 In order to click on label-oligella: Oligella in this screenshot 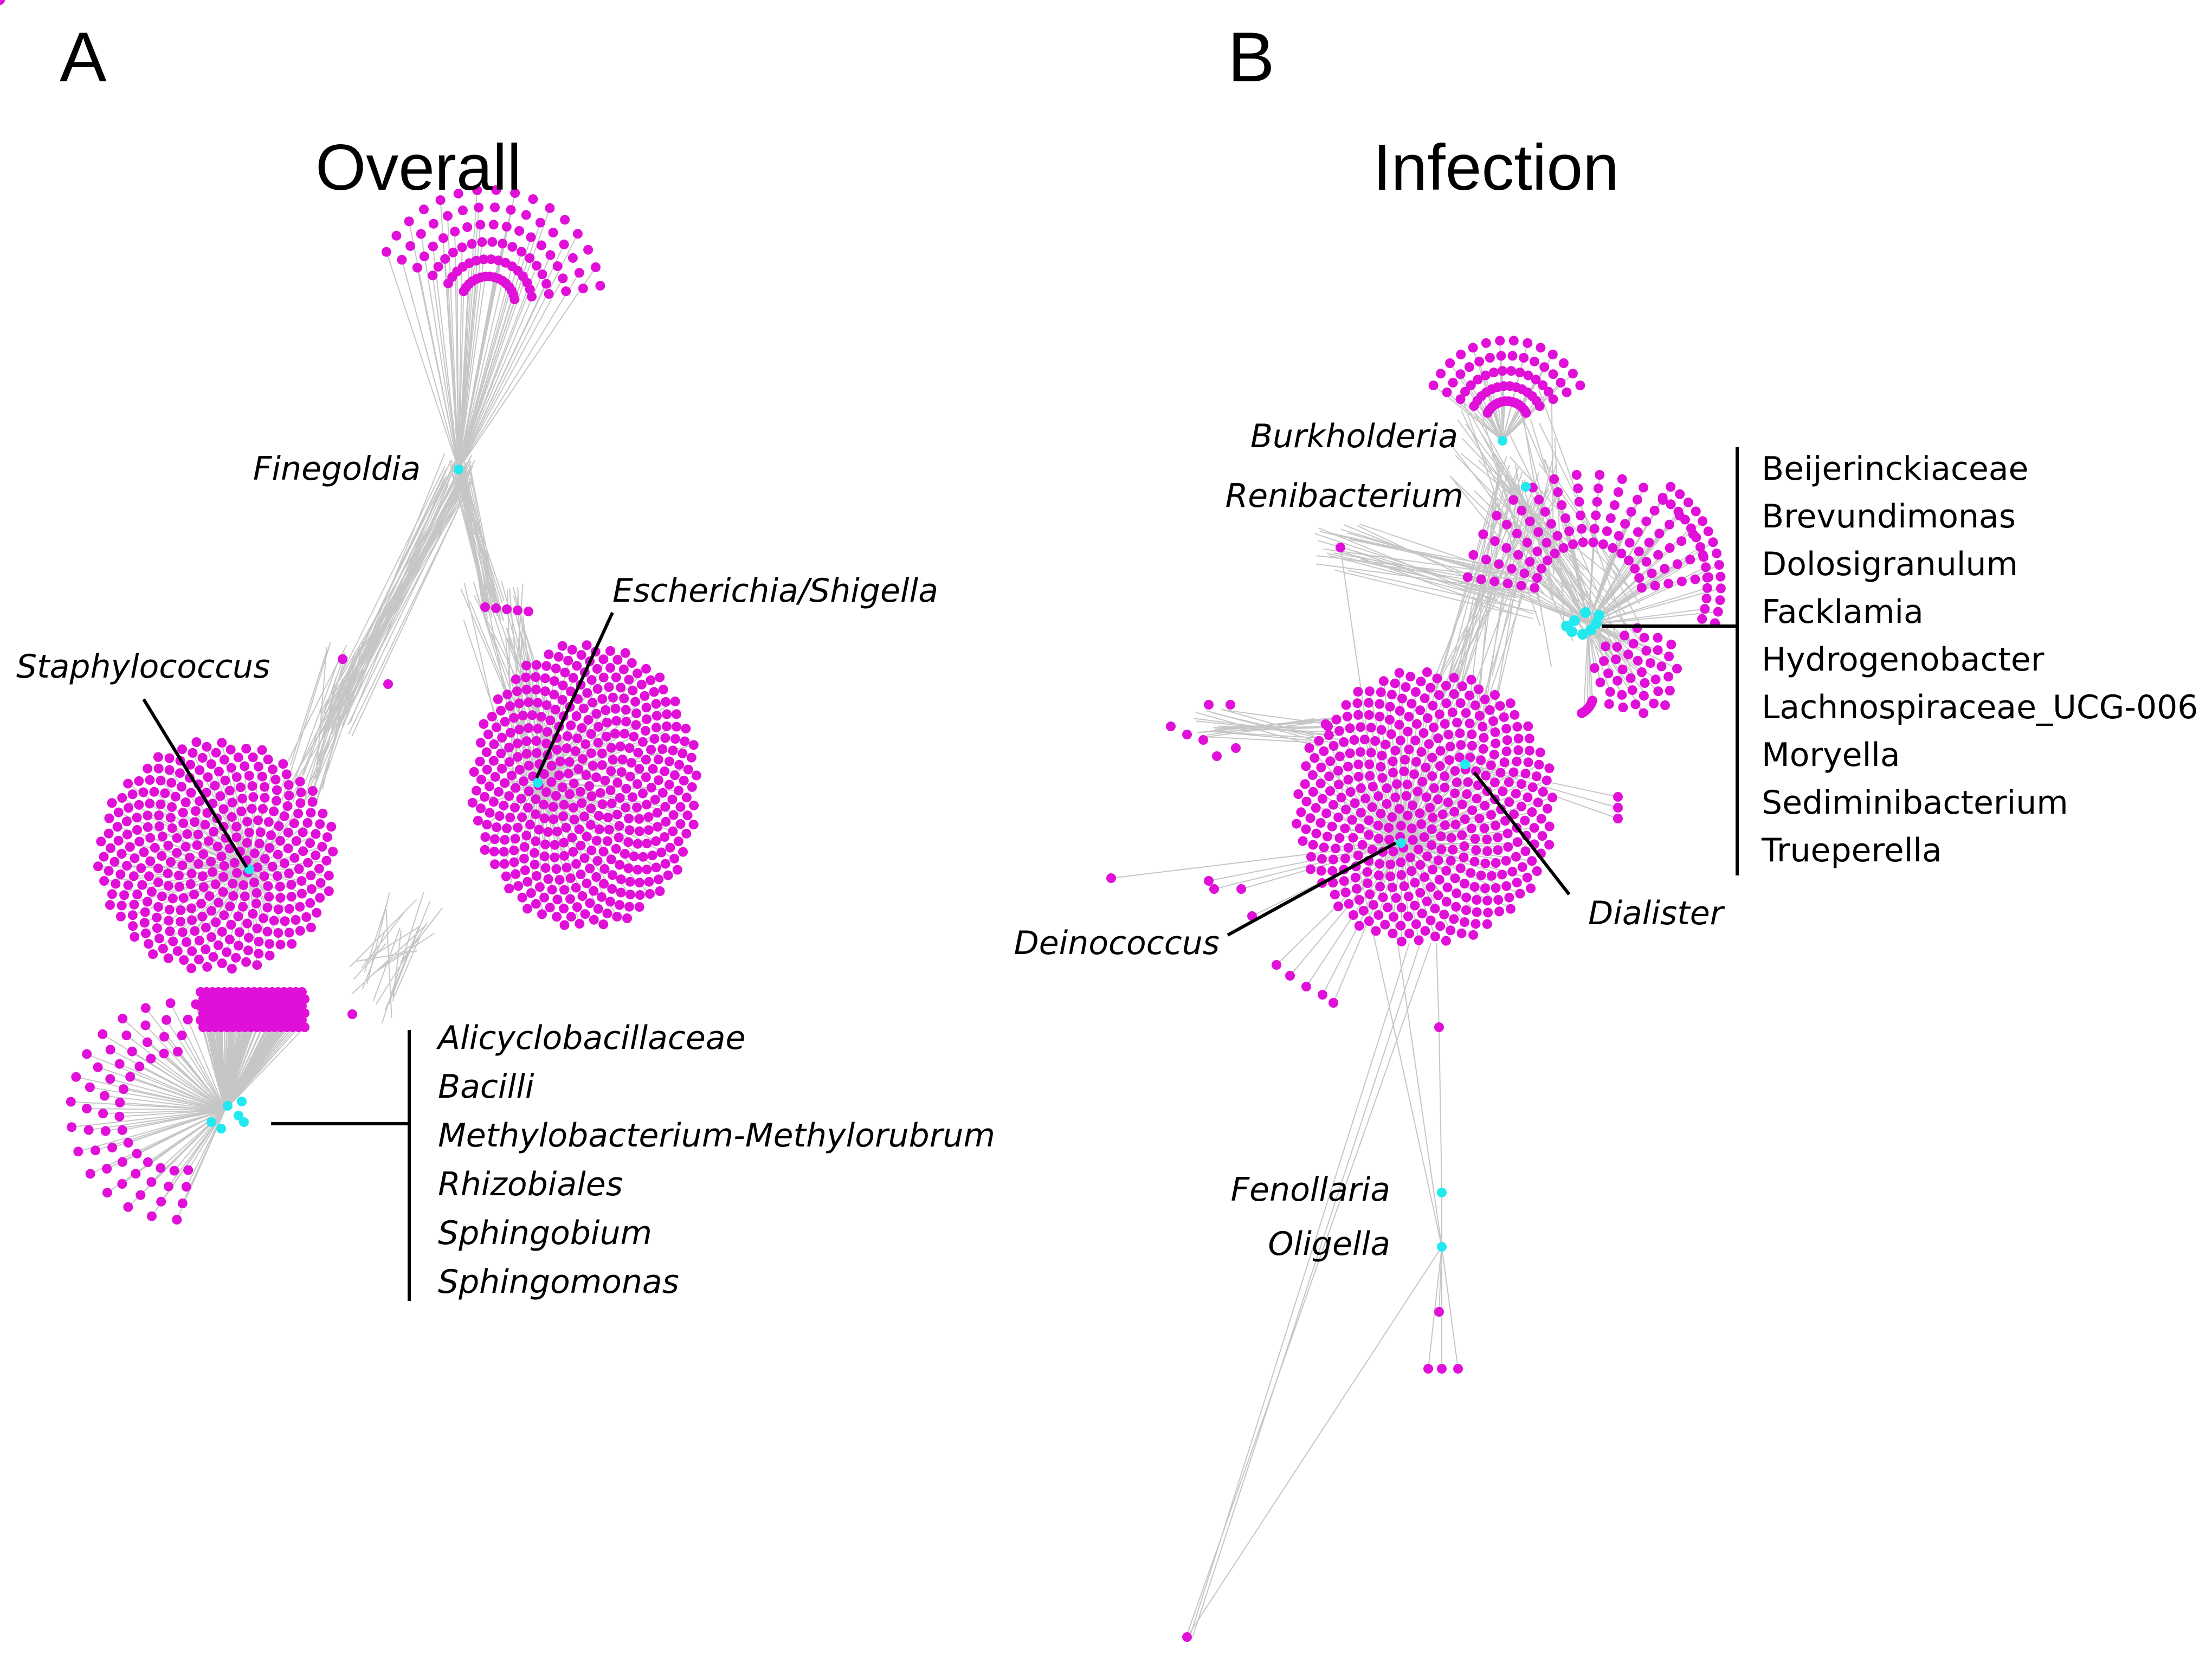, I will do `click(1329, 1244)`.